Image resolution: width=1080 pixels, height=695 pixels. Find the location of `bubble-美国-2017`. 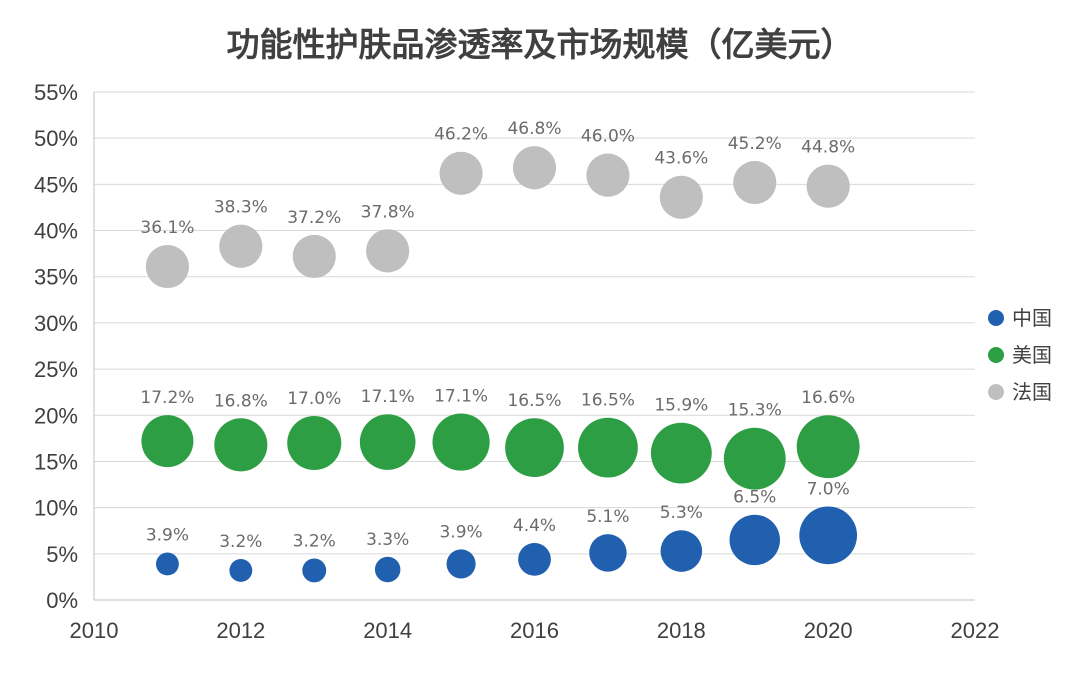

bubble-美国-2017 is located at coordinates (608, 447).